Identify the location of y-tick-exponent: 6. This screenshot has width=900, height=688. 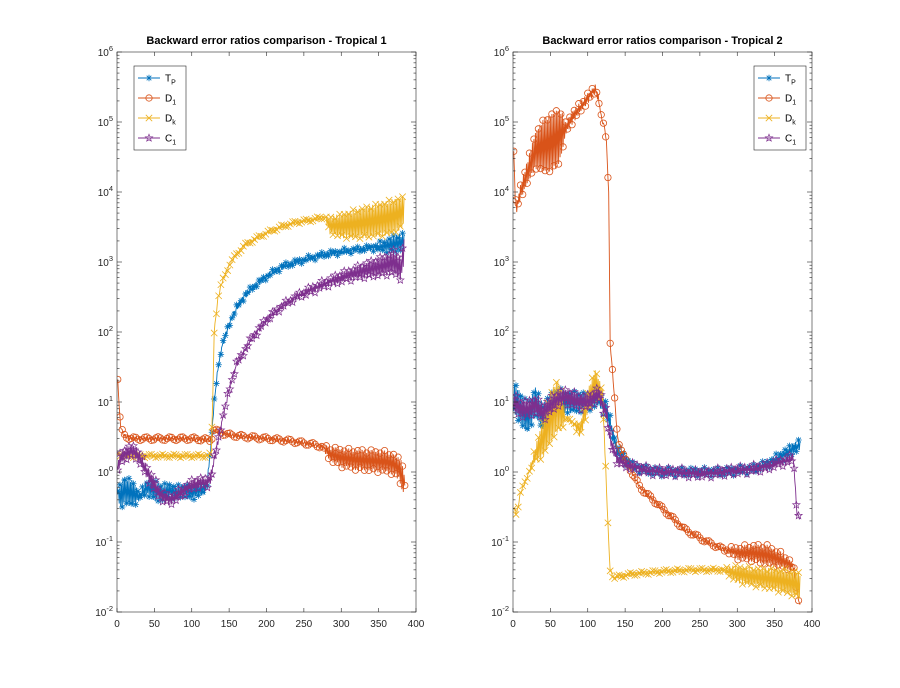
(111, 48).